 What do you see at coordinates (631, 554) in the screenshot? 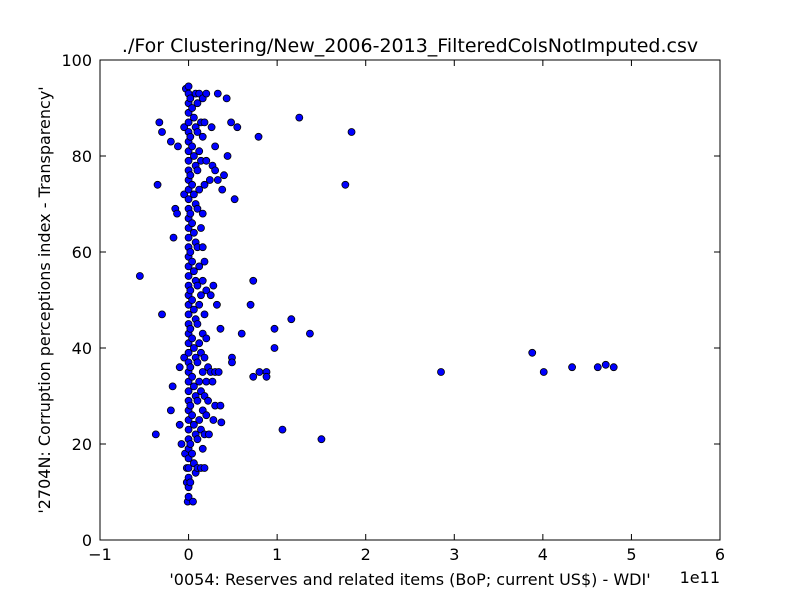
I see `x-tick-label-6: 5` at bounding box center [631, 554].